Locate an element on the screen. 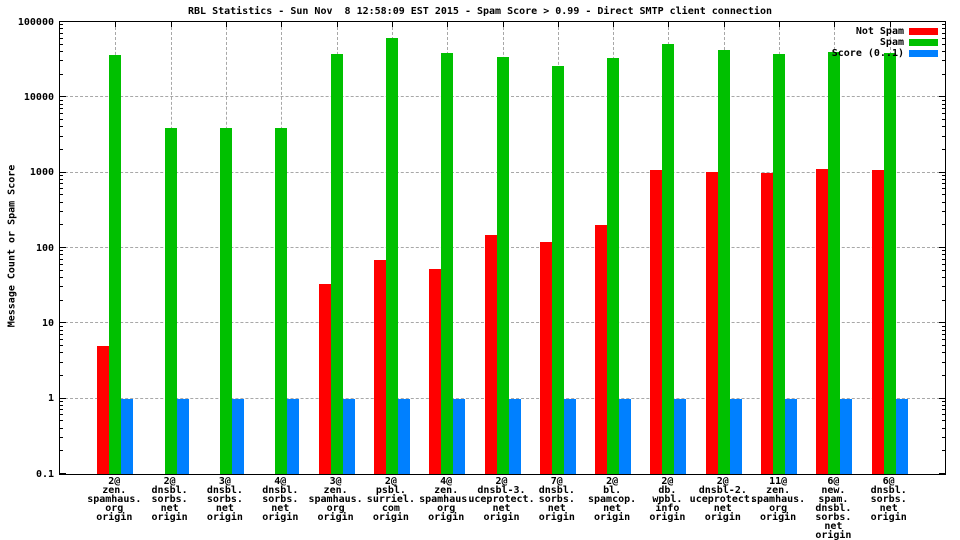  y-tick-label: 1000 is located at coordinates (41, 173).